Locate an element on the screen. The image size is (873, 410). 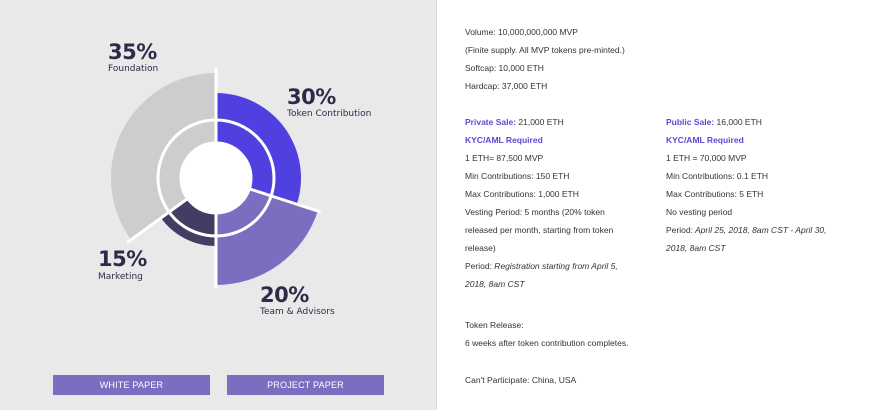
donut-center is located at coordinates (216, 178).